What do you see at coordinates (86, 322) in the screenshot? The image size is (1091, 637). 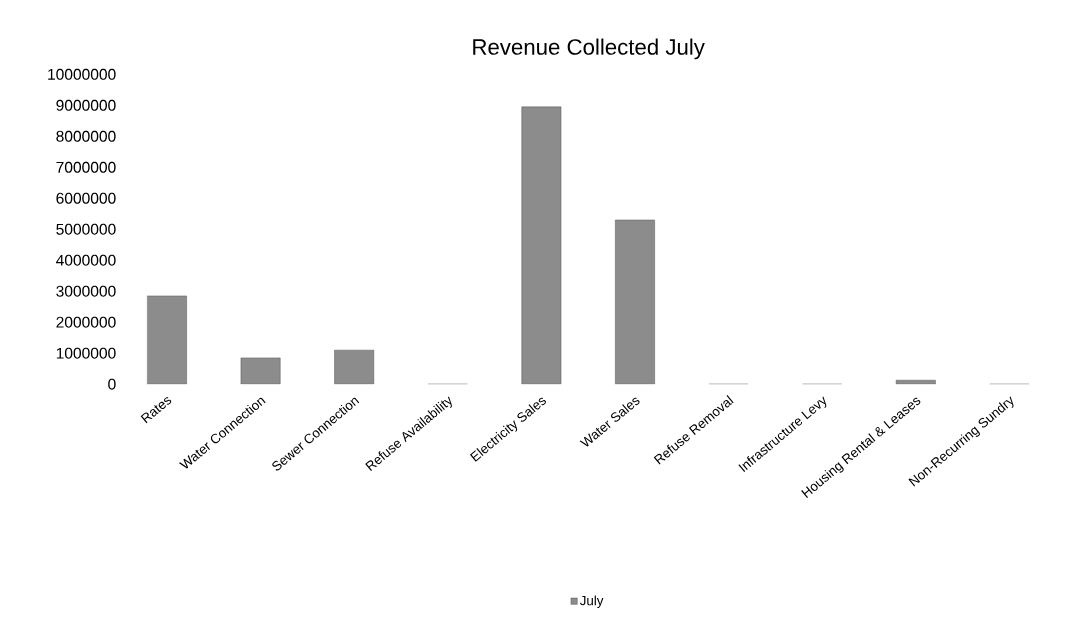 I see `y-tick-label: 2000000` at bounding box center [86, 322].